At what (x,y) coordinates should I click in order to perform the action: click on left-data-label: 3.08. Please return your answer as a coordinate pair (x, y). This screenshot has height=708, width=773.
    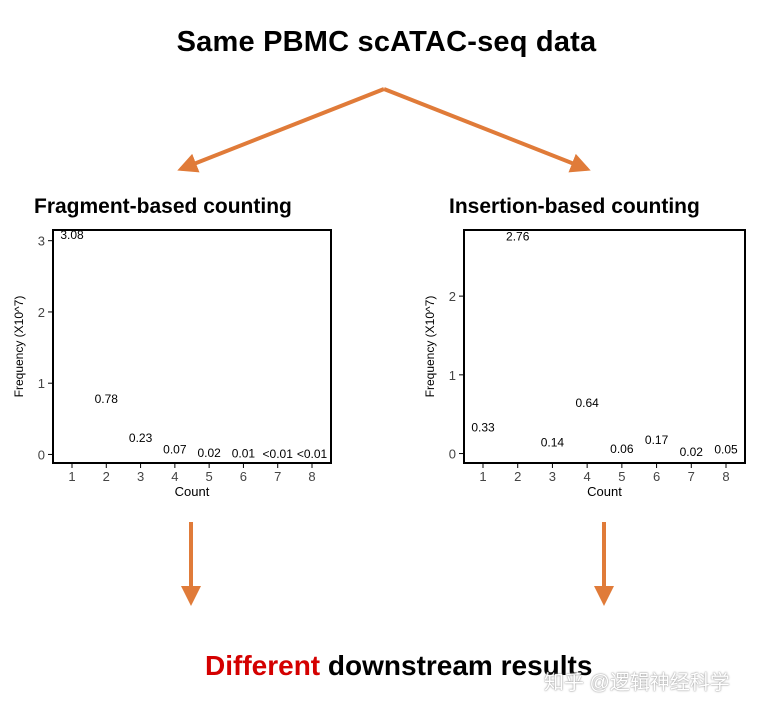
    Looking at the image, I should click on (72, 235).